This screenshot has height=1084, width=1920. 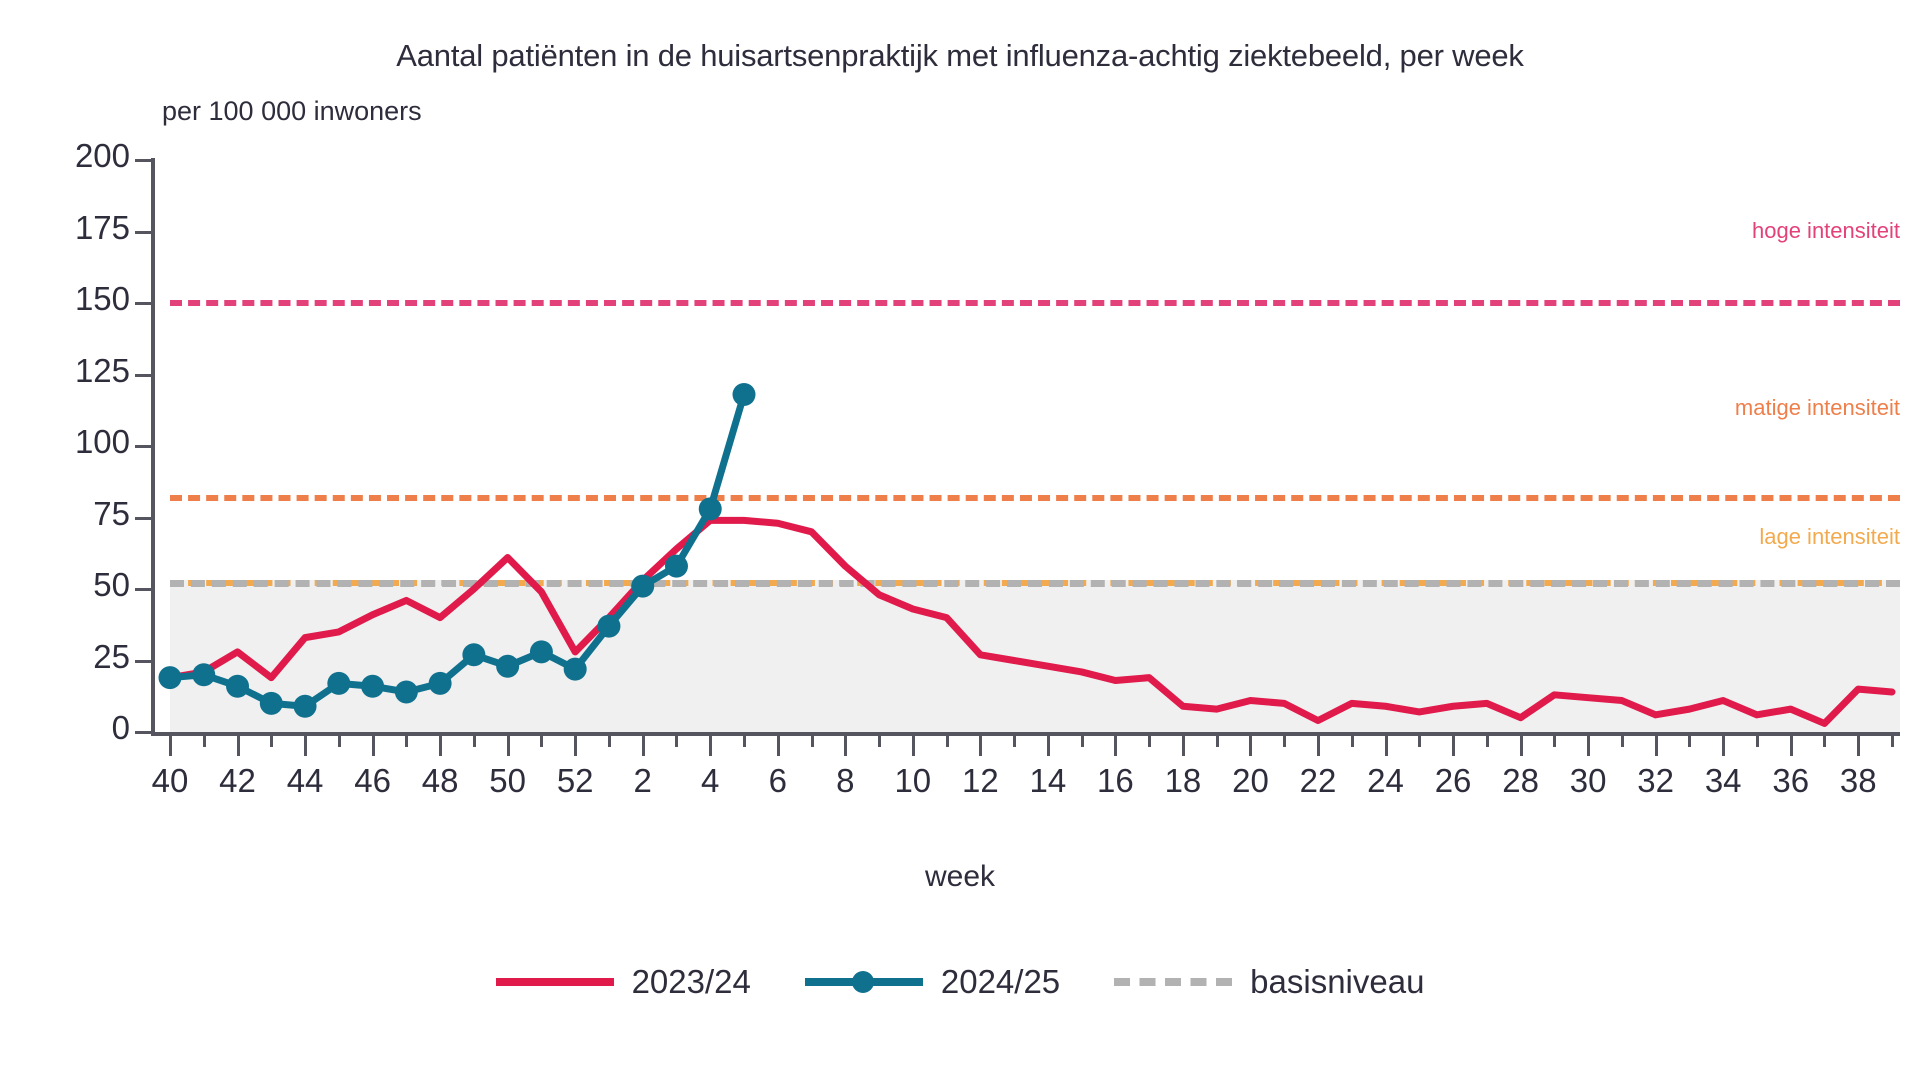 What do you see at coordinates (845, 780) in the screenshot?
I see `x-tick-label: 8` at bounding box center [845, 780].